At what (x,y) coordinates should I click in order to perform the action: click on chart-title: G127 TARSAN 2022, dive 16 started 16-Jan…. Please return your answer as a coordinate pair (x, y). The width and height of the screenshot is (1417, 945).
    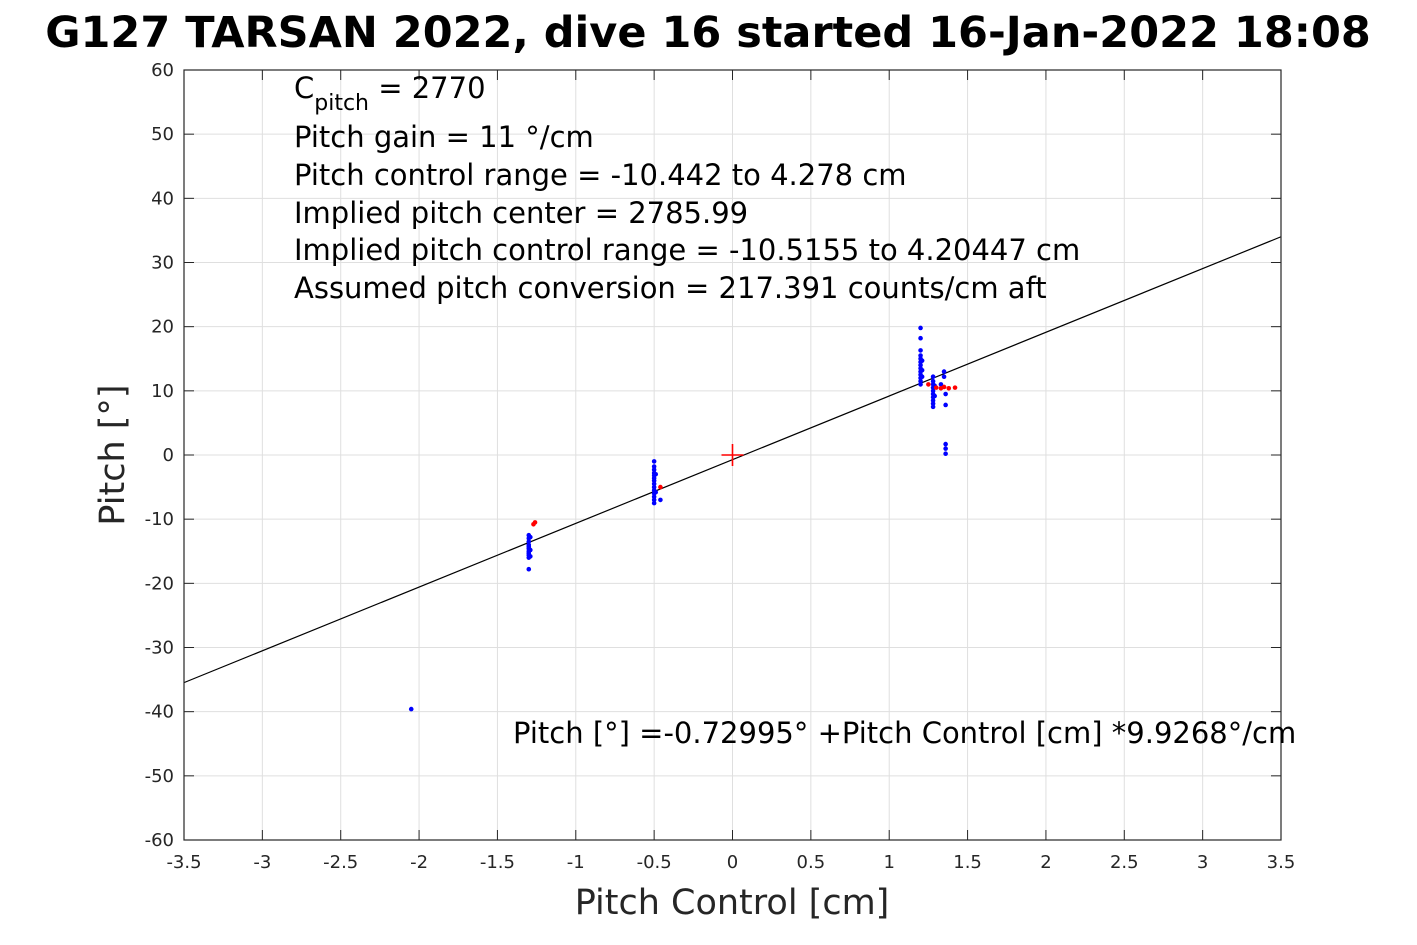
    Looking at the image, I should click on (708, 33).